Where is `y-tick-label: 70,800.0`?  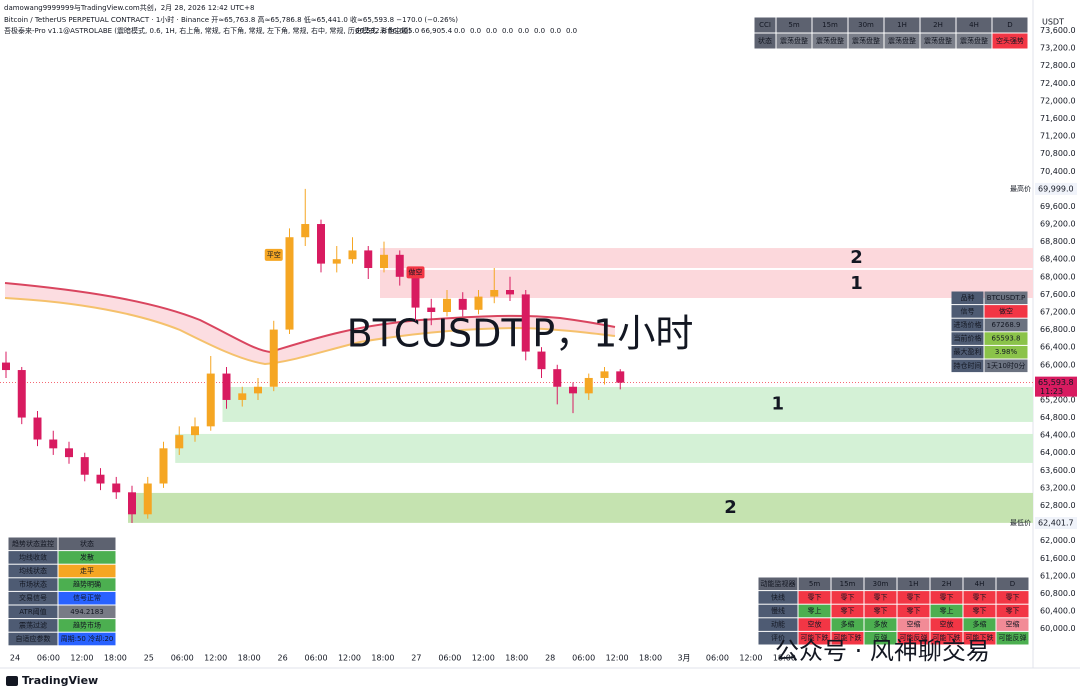
y-tick-label: 70,800.0 is located at coordinates (1058, 153).